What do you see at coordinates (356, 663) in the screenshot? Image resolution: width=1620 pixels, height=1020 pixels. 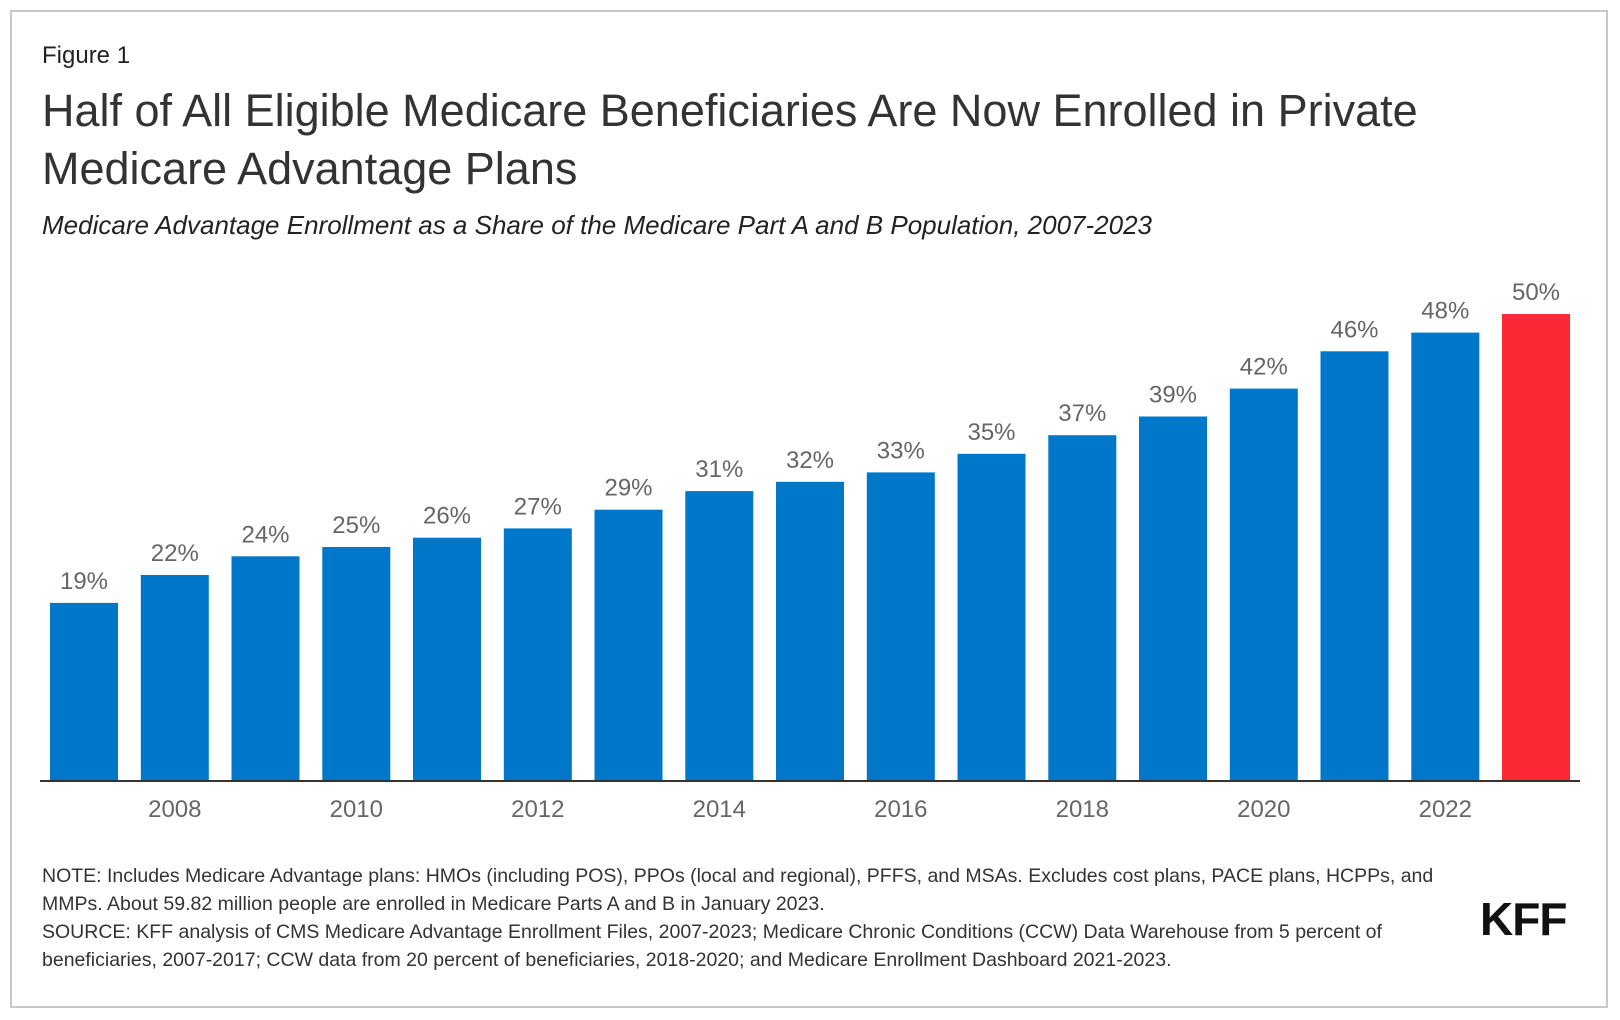 I see `bar-2010` at bounding box center [356, 663].